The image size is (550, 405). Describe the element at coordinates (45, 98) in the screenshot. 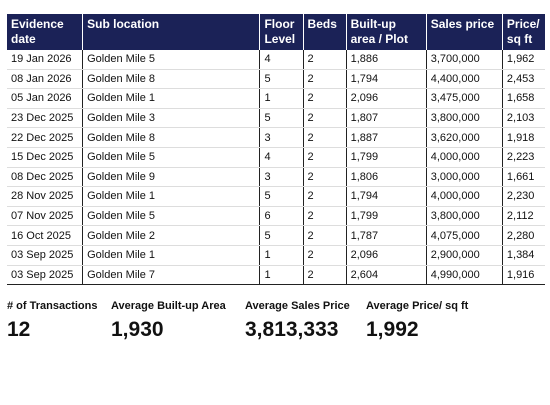

I see `table-cell: 05 Jan 2026` at that location.